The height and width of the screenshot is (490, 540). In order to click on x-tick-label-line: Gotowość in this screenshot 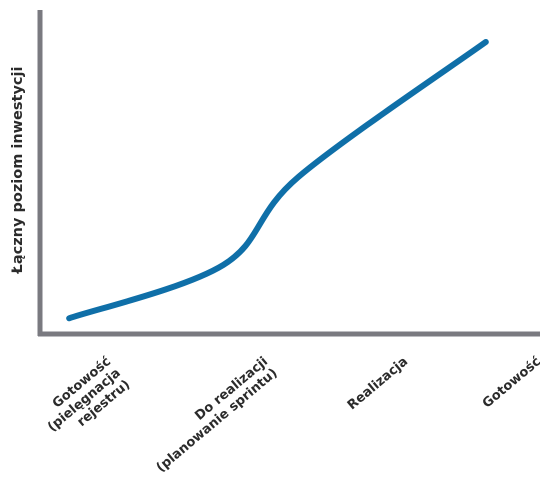, I will do `click(510, 382)`.